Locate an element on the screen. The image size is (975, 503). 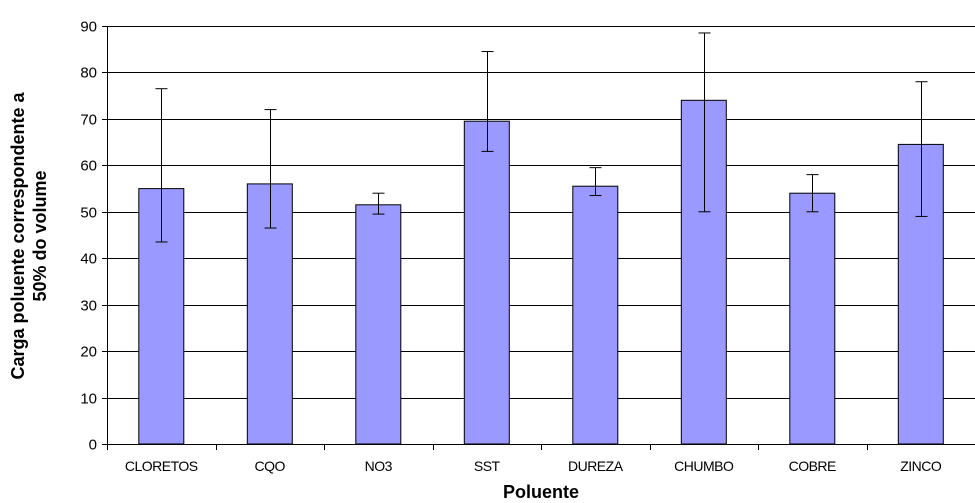
x-tick-label: NO3 is located at coordinates (379, 466).